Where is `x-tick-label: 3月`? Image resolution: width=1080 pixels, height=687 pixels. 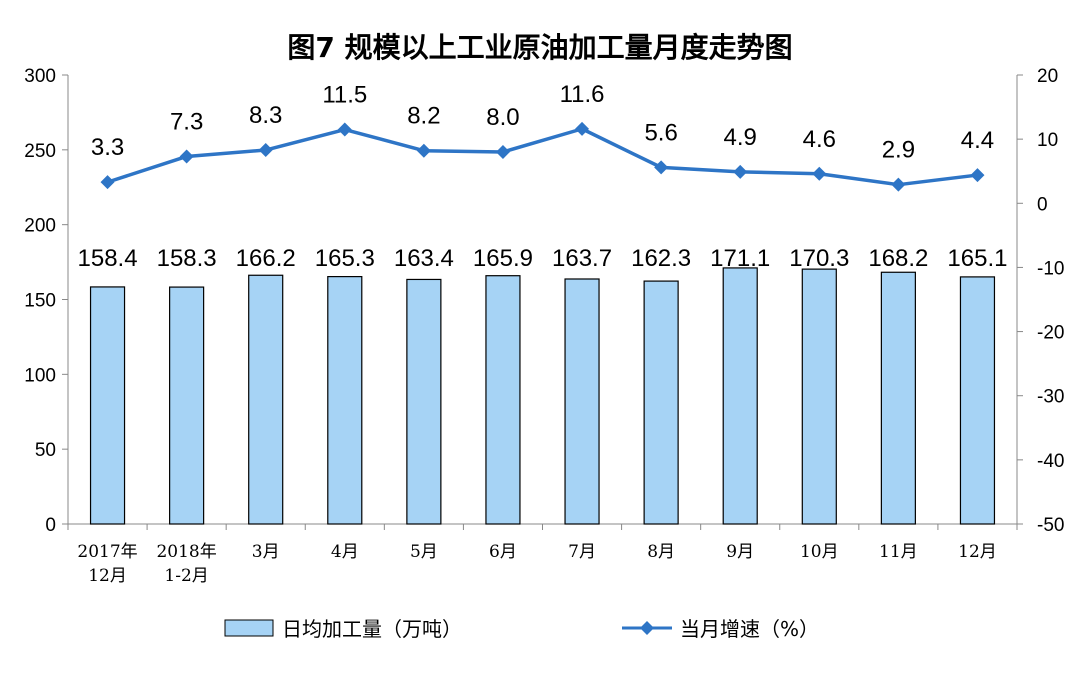
x-tick-label: 3月 is located at coordinates (266, 552).